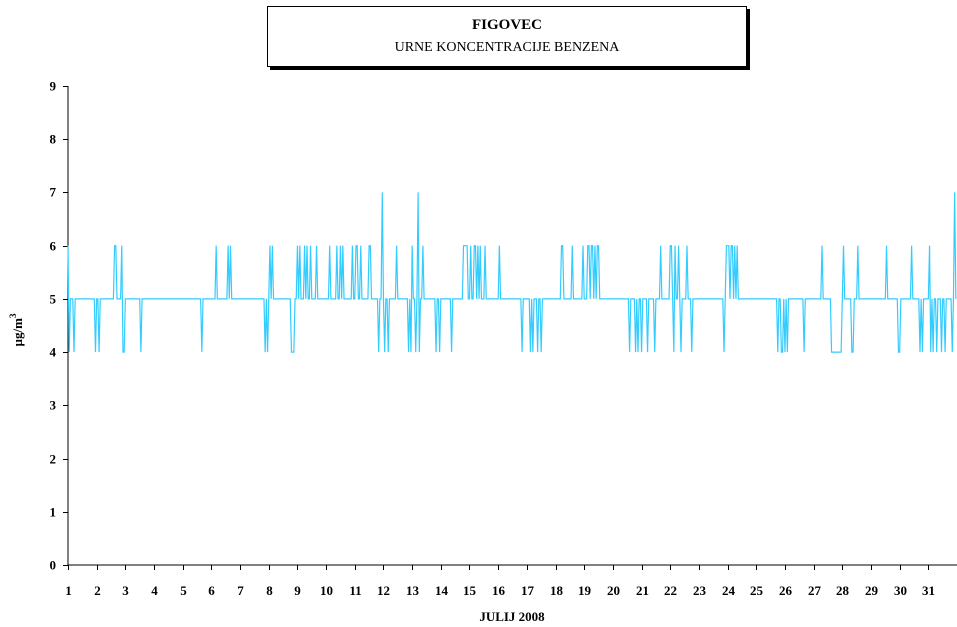  I want to click on x-tick-label: 20, so click(613, 590).